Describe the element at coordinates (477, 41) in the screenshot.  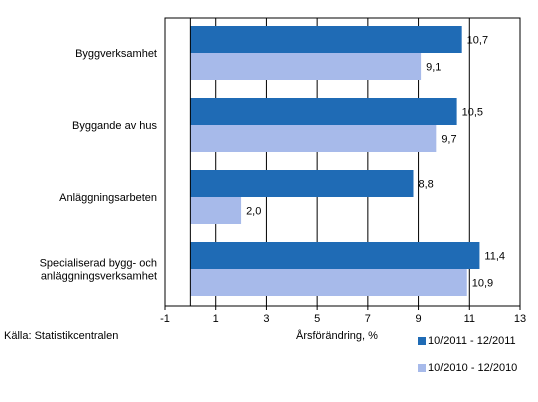
I see `value-label: 10,7` at that location.